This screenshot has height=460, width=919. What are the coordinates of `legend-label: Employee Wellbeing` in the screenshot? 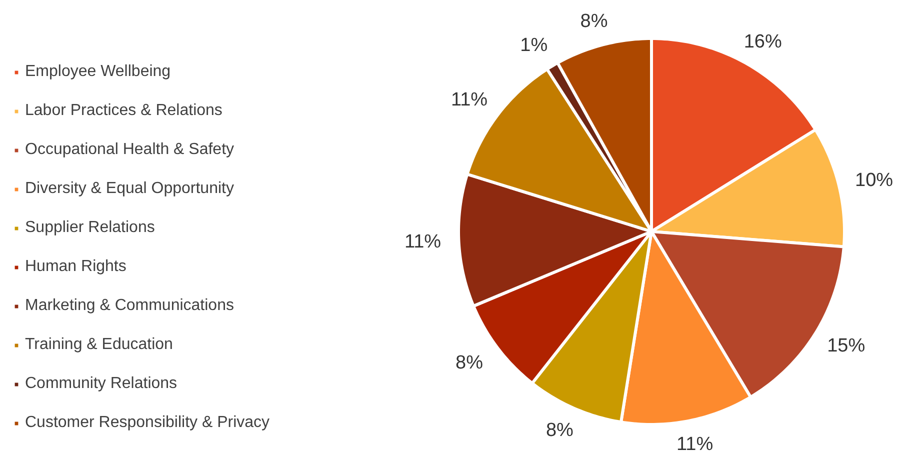 It's located at (98, 72).